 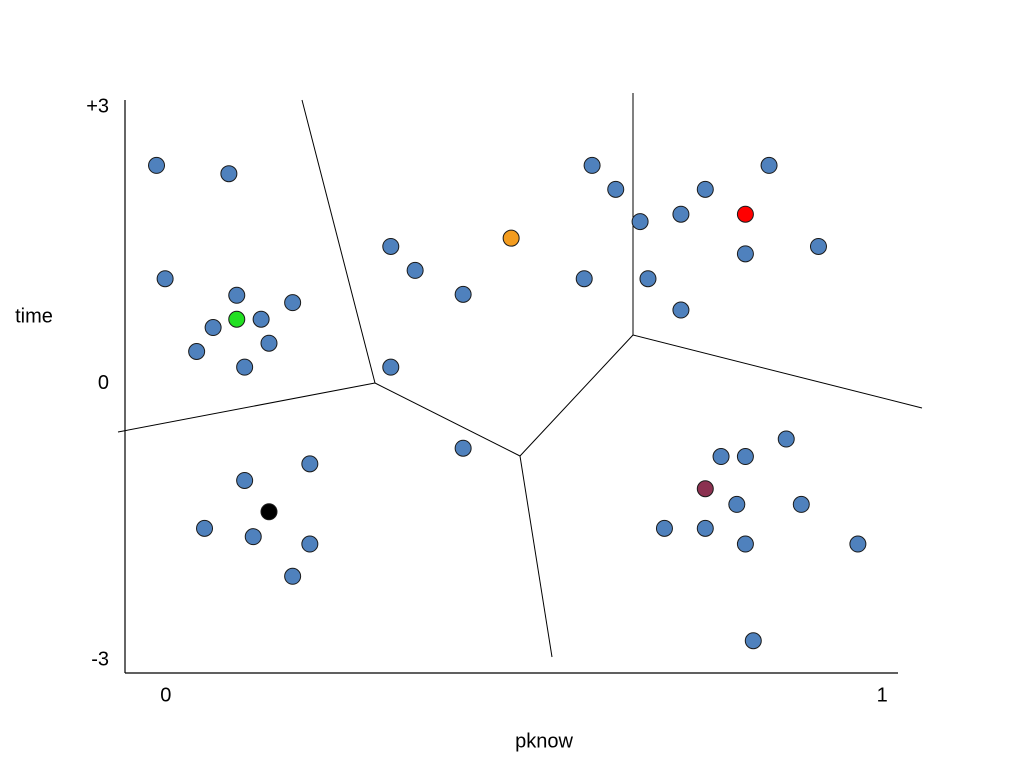 I want to click on y-tick-label: +3, so click(x=97, y=107).